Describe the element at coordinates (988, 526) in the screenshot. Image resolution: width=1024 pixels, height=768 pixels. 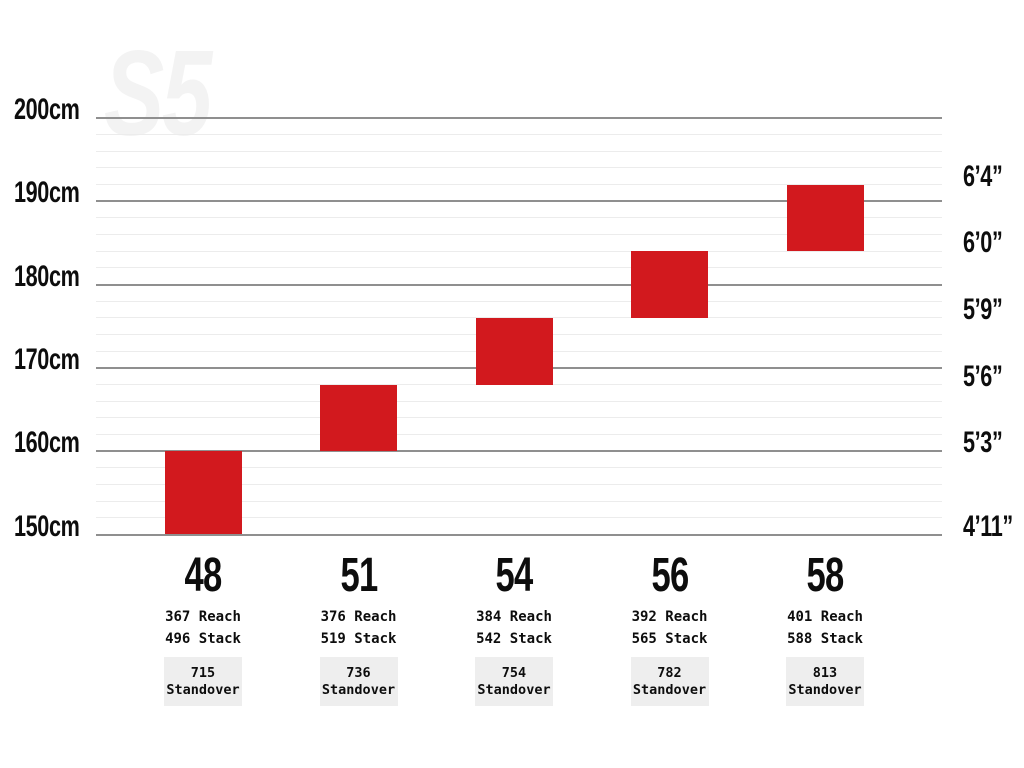
I see `right-axis-tick-150cm: 4’11”` at that location.